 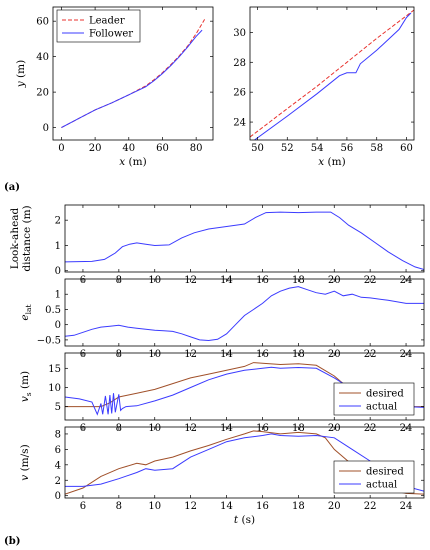 What do you see at coordinates (26, 312) in the screenshot?
I see `y-axis-label: elat` at bounding box center [26, 312].